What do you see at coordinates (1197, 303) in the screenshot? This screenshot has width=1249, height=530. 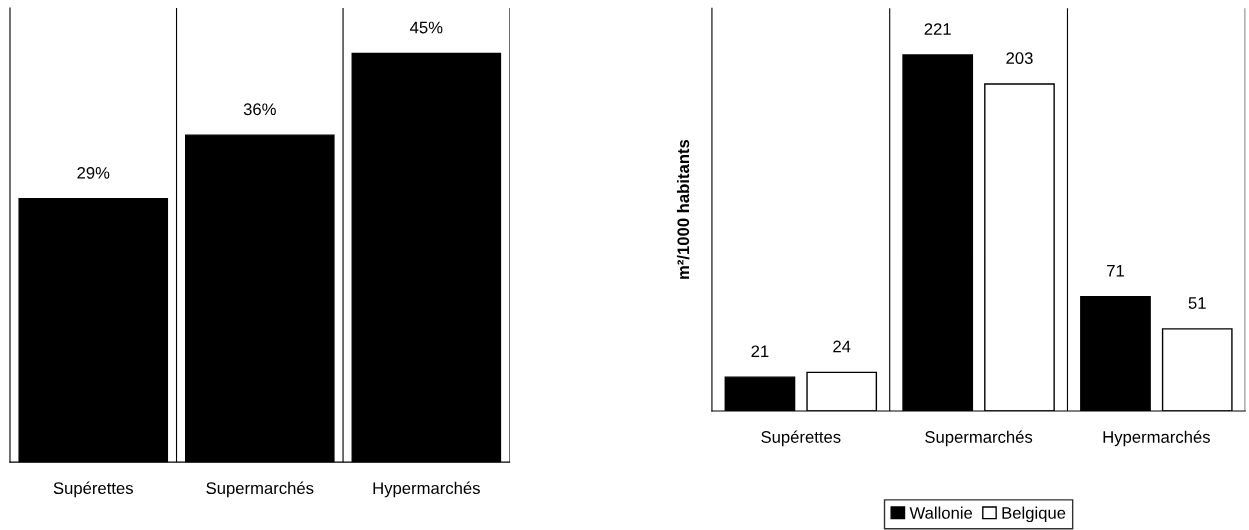 I see `data-label: 51` at bounding box center [1197, 303].